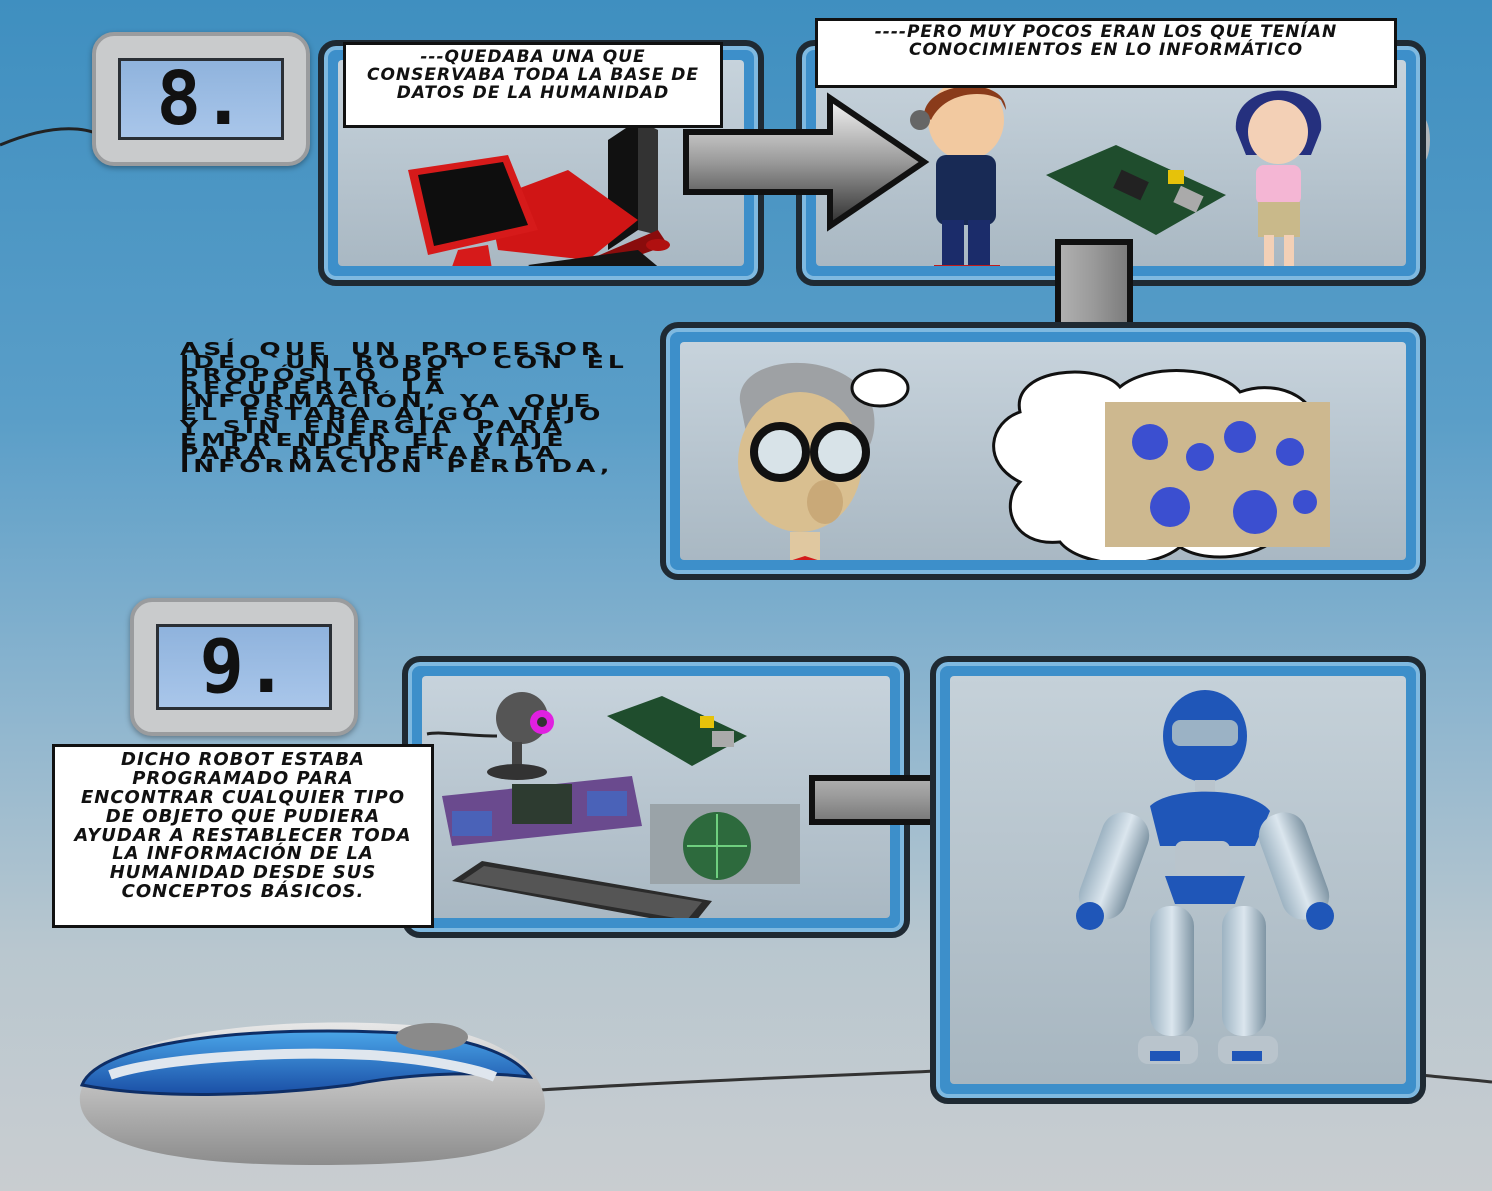  I want to click on professor-icon, so click(806, 461).